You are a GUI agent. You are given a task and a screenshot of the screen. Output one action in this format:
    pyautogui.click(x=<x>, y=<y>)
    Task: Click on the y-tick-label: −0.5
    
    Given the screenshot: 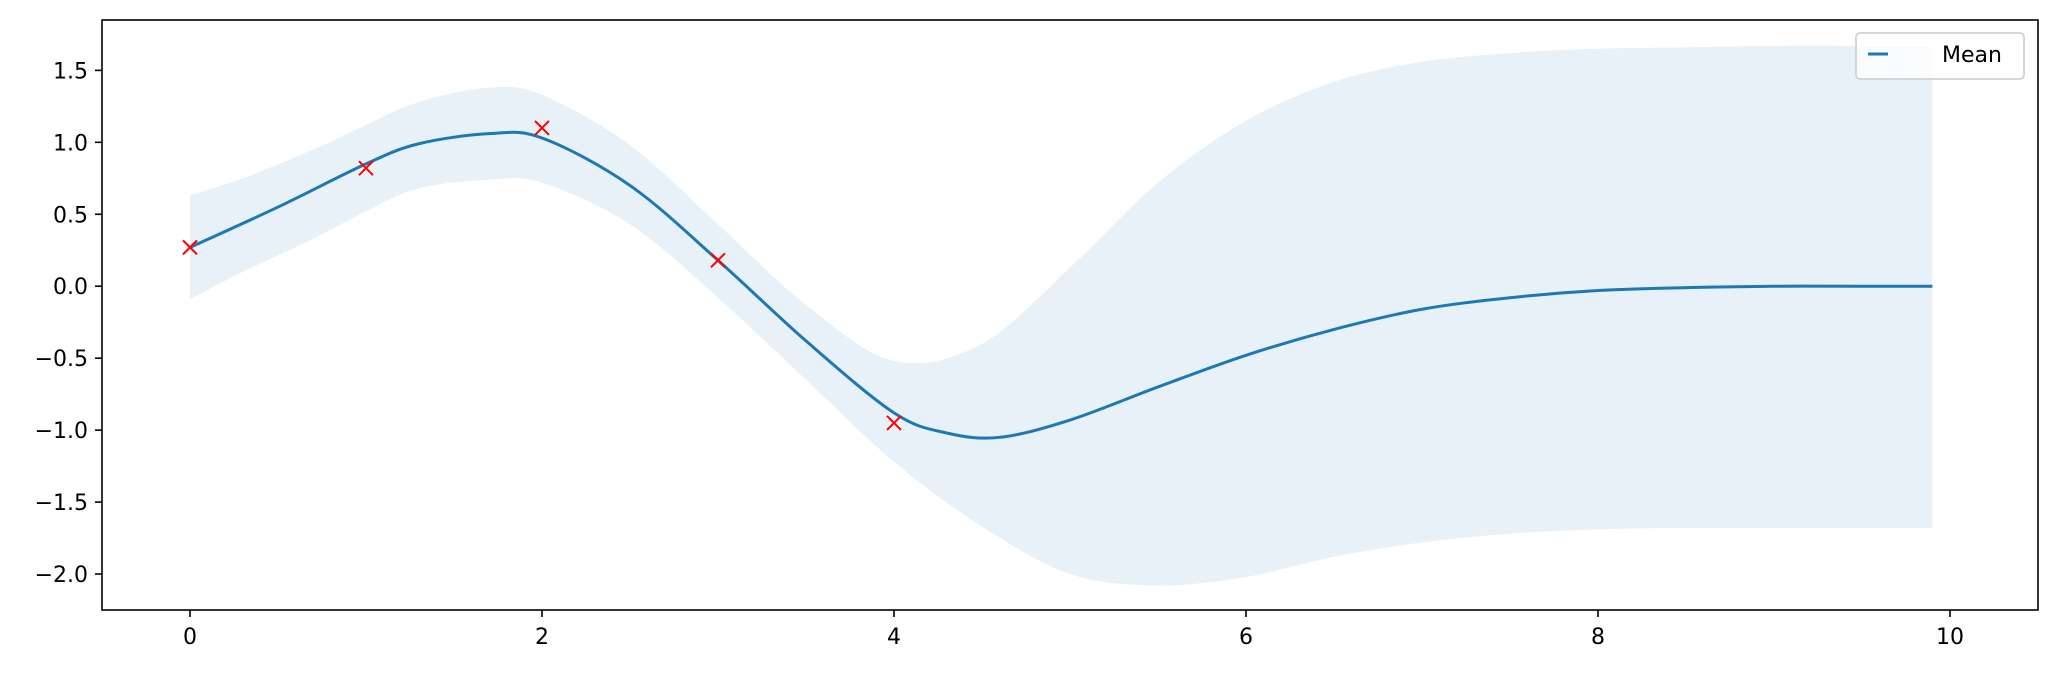 What is the action you would take?
    pyautogui.click(x=61, y=359)
    